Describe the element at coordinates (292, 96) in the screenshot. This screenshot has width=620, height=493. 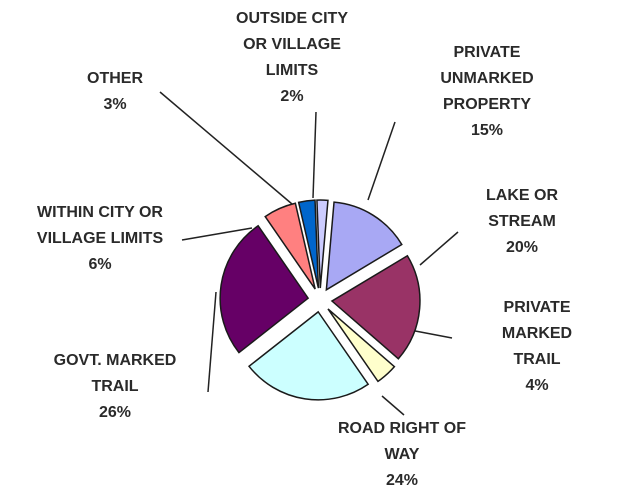
I see `value-label: 2%` at that location.